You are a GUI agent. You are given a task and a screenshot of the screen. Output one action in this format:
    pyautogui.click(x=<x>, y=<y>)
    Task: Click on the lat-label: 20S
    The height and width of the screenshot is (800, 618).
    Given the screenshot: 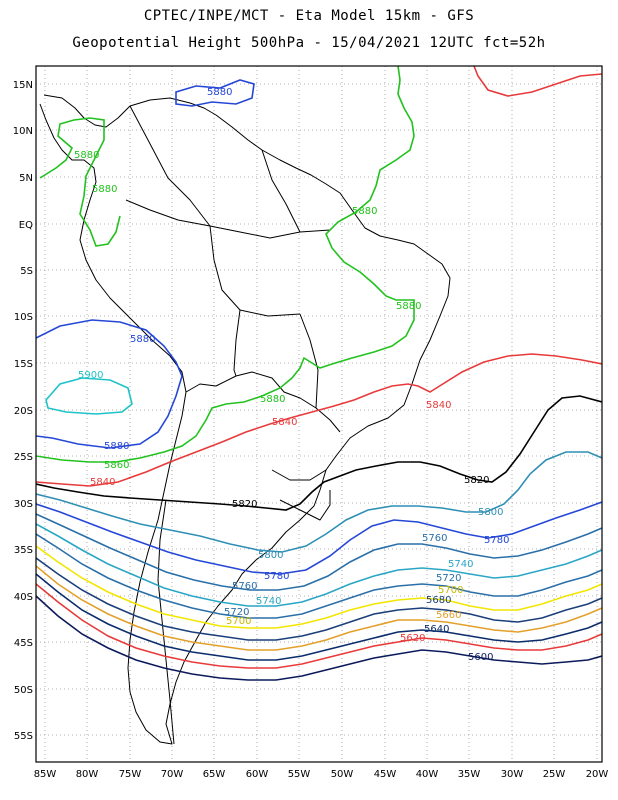 What is the action you would take?
    pyautogui.click(x=23, y=411)
    